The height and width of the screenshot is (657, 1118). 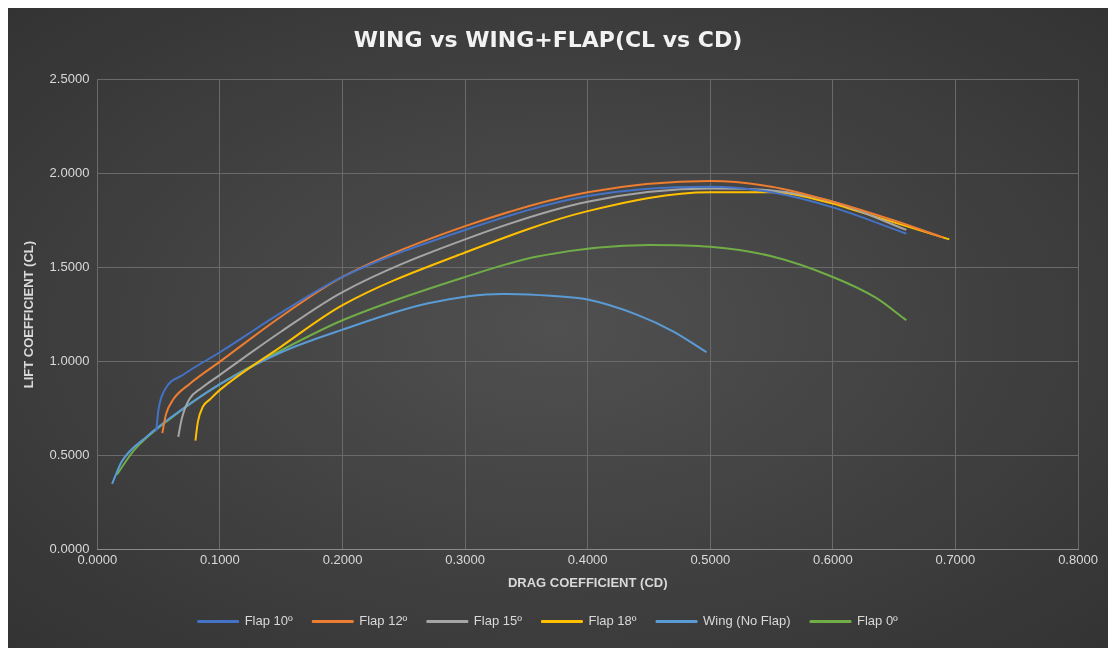 What do you see at coordinates (548, 39) in the screenshot?
I see `chart-title: WING vs WING+FLAP(CL vs CD)` at bounding box center [548, 39].